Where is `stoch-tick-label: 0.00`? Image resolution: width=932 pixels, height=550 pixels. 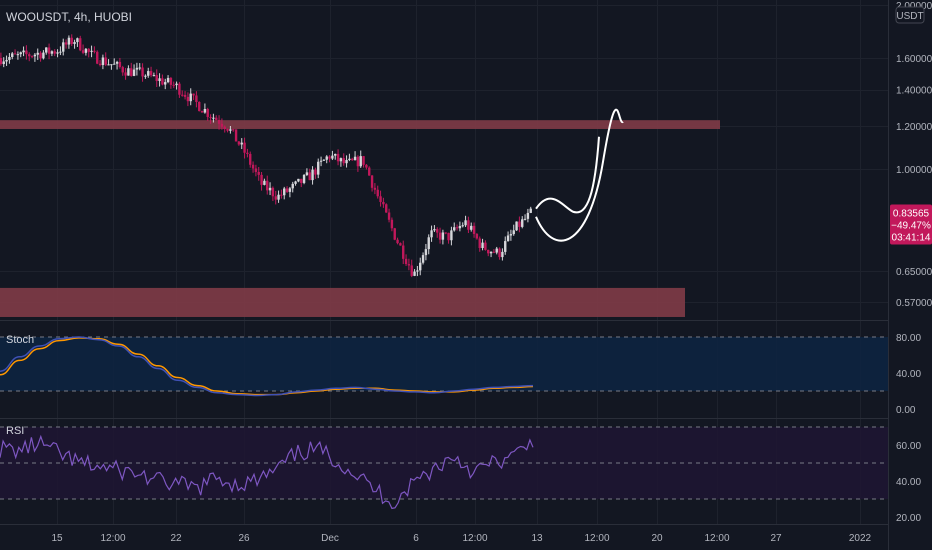 stoch-tick-label: 0.00 is located at coordinates (906, 410).